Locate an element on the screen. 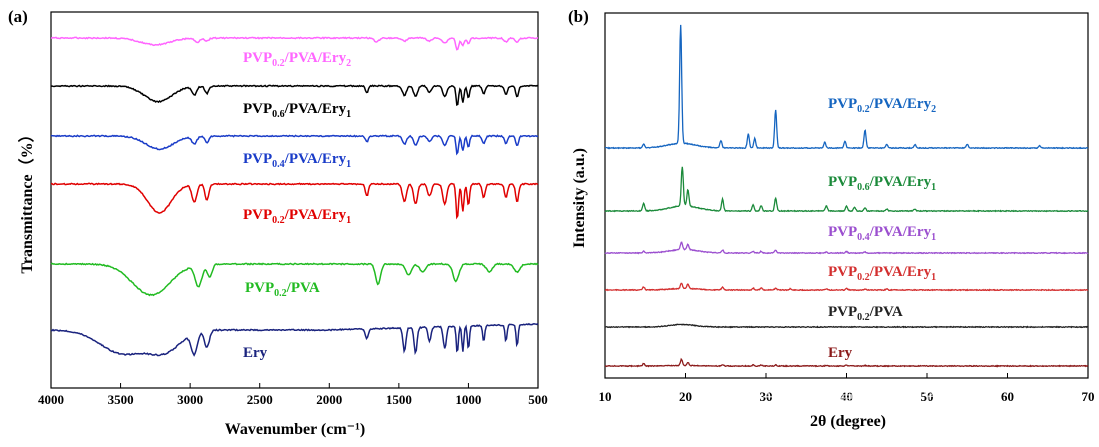 Image resolution: width=1099 pixels, height=447 pixels. panel-b-tick-label: 70 is located at coordinates (1088, 396).